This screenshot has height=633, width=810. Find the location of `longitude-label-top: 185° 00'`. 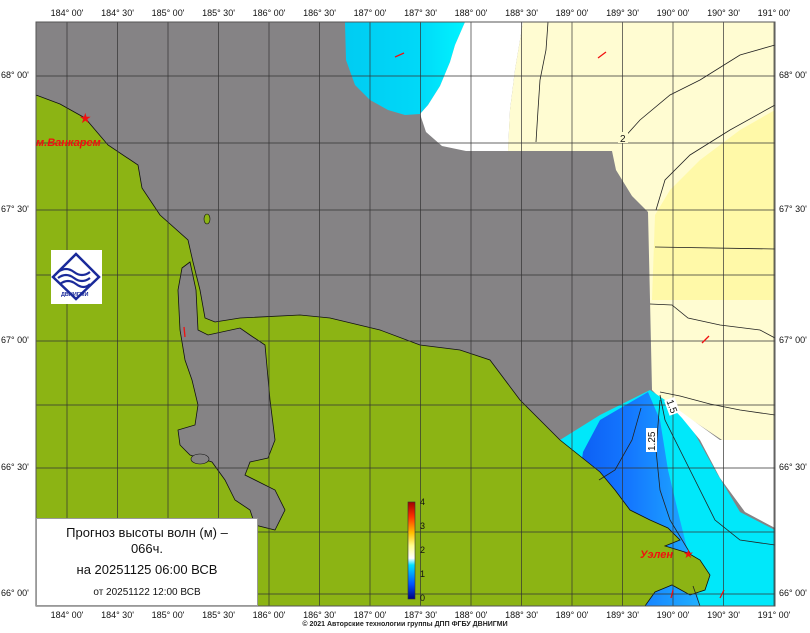

longitude-label-top: 185° 00' is located at coordinates (168, 13).